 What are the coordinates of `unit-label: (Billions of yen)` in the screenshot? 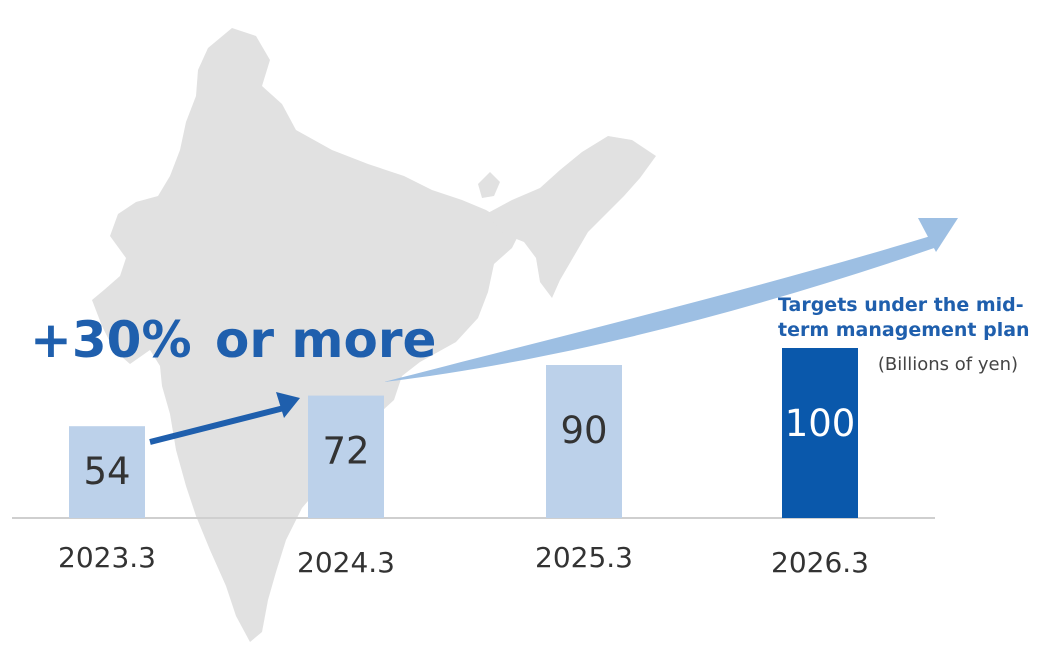 It's located at (948, 364).